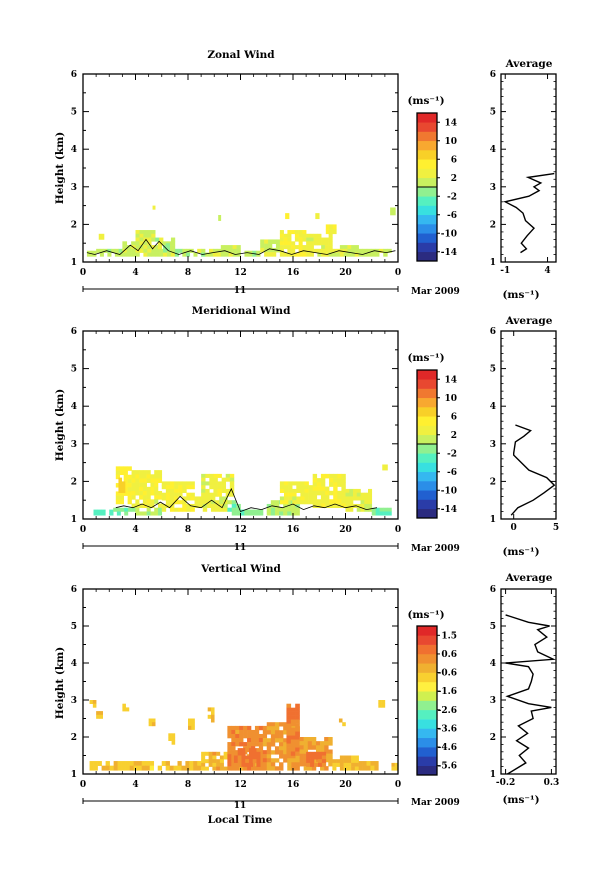 The height and width of the screenshot is (873, 613). What do you see at coordinates (449, 491) in the screenshot?
I see `colorbar-tick-label: -10` at bounding box center [449, 491].